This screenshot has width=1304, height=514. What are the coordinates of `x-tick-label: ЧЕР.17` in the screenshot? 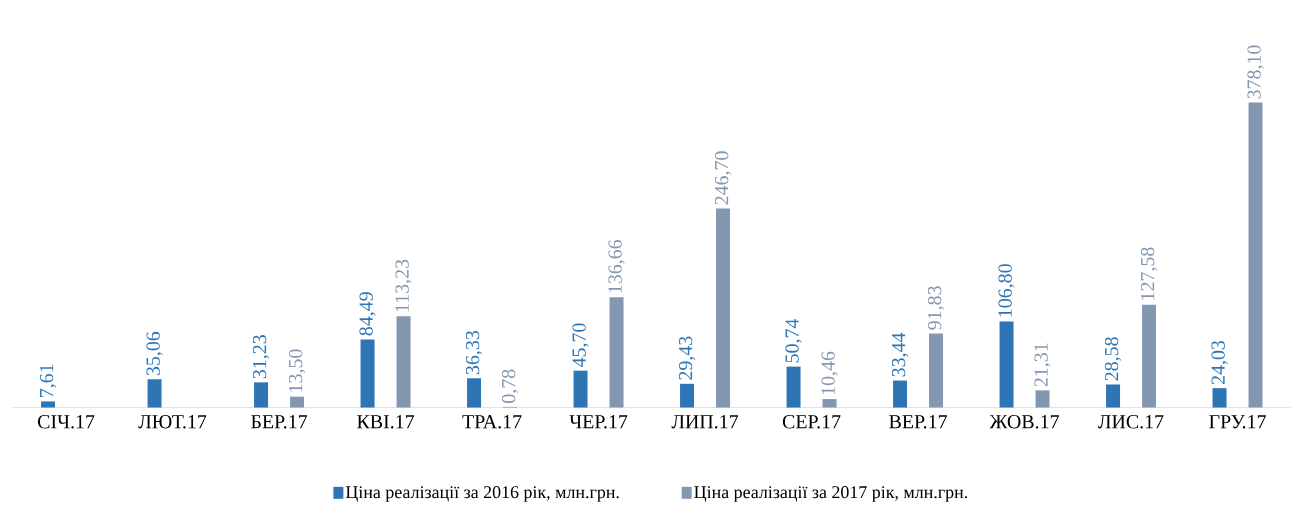 It's located at (598, 422).